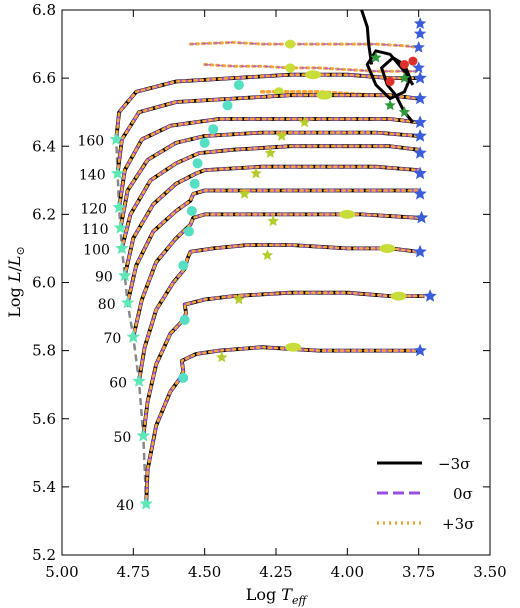 Image resolution: width=520 pixels, height=608 pixels. Describe the element at coordinates (324, 95) in the screenshot. I see `track-140-blob` at that location.